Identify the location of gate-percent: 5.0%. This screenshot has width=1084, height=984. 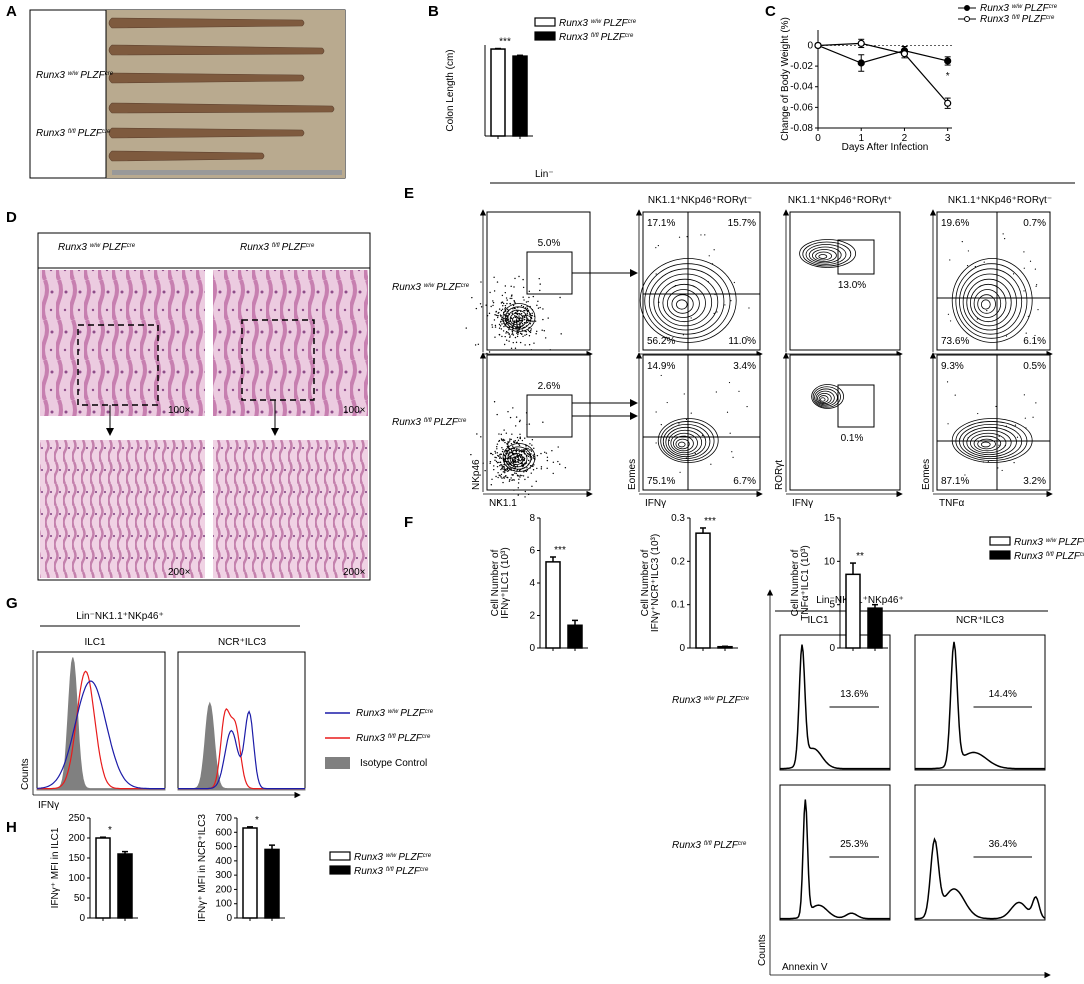
(549, 243).